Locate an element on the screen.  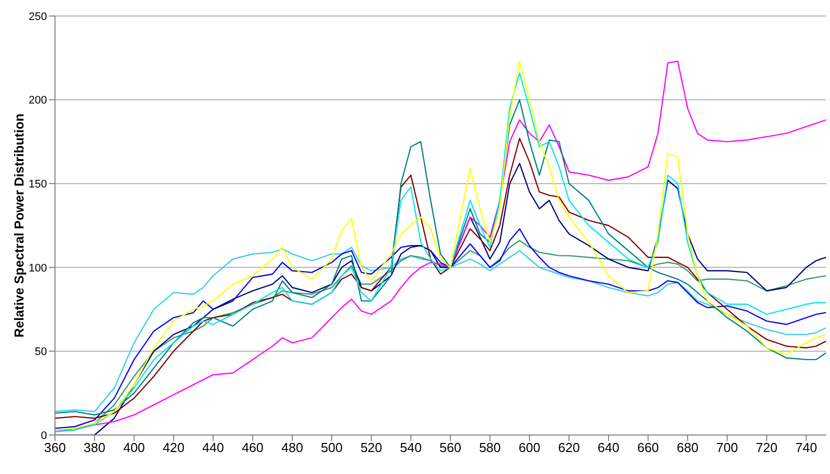
x-tick-label: 480 is located at coordinates (292, 448).